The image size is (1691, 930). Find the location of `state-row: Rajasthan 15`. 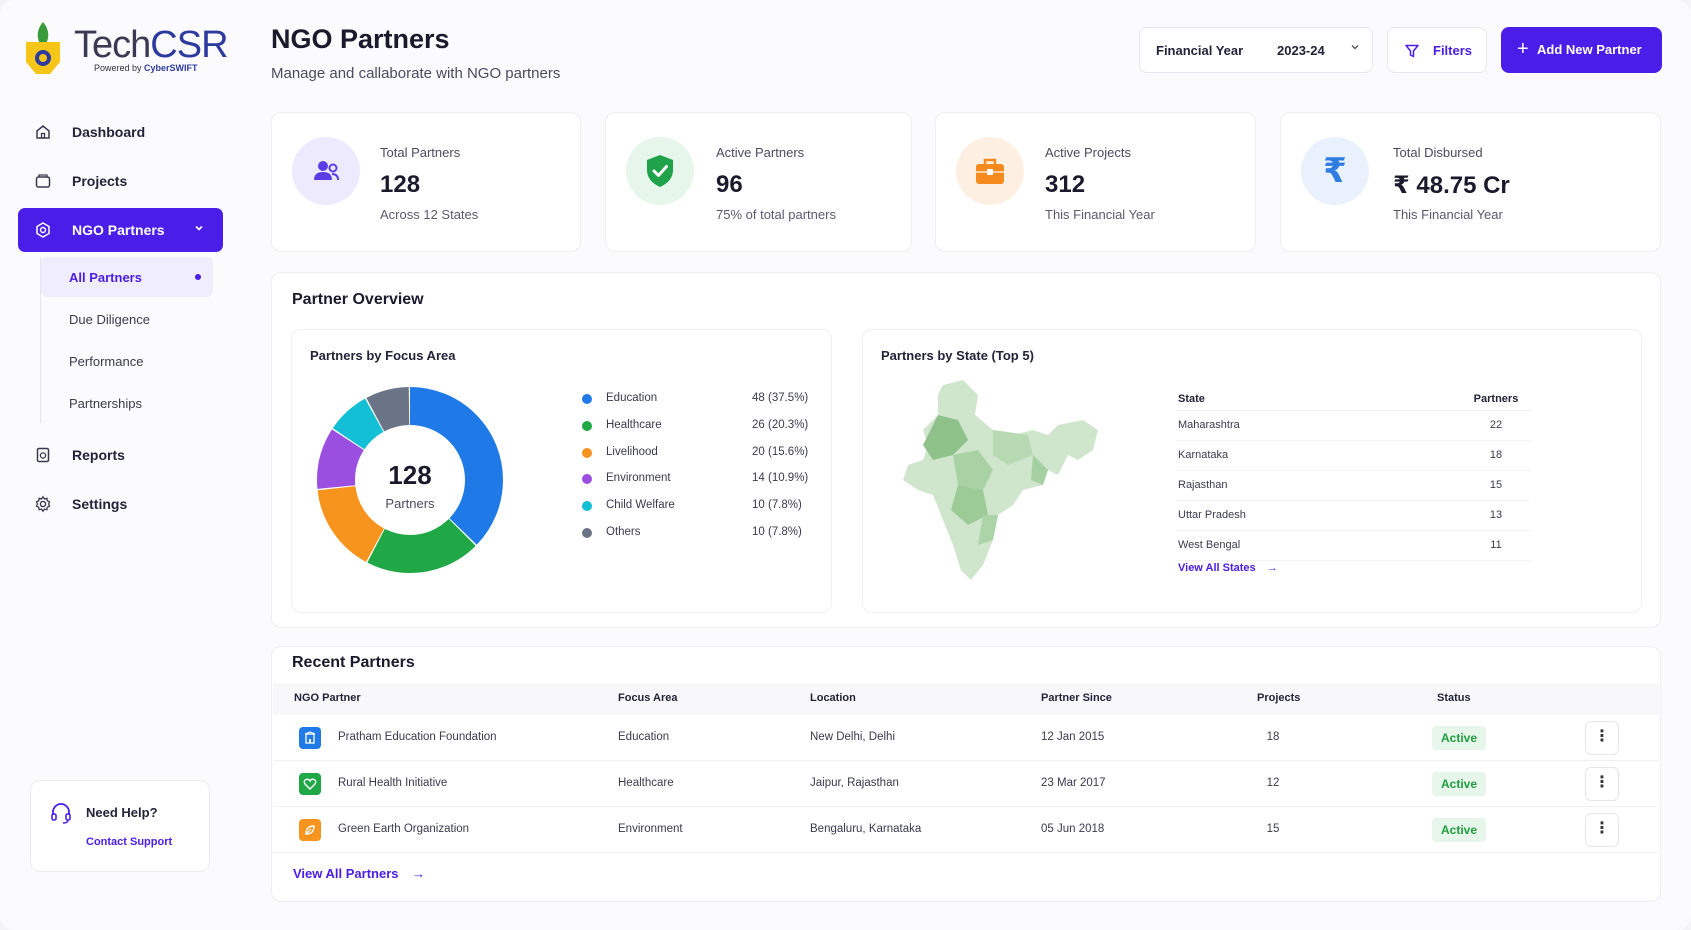

state-row: Rajasthan 15 is located at coordinates (1353, 486).